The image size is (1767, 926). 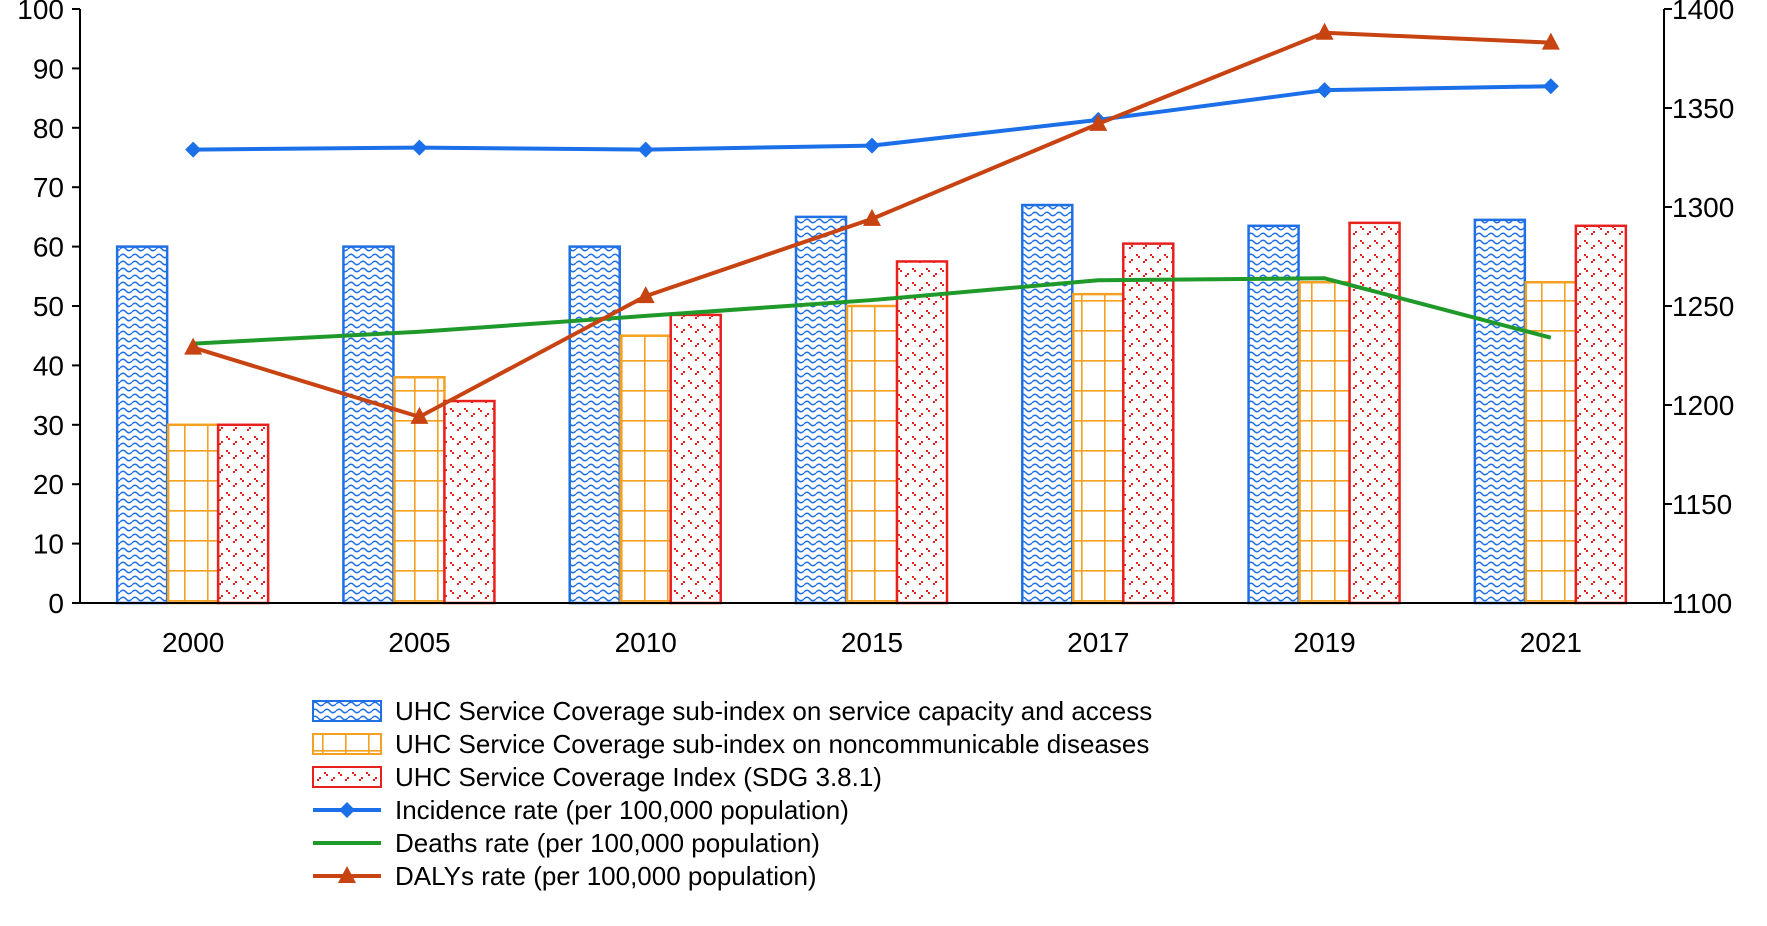 I want to click on x-tick-label: 2019, so click(x=1324, y=642).